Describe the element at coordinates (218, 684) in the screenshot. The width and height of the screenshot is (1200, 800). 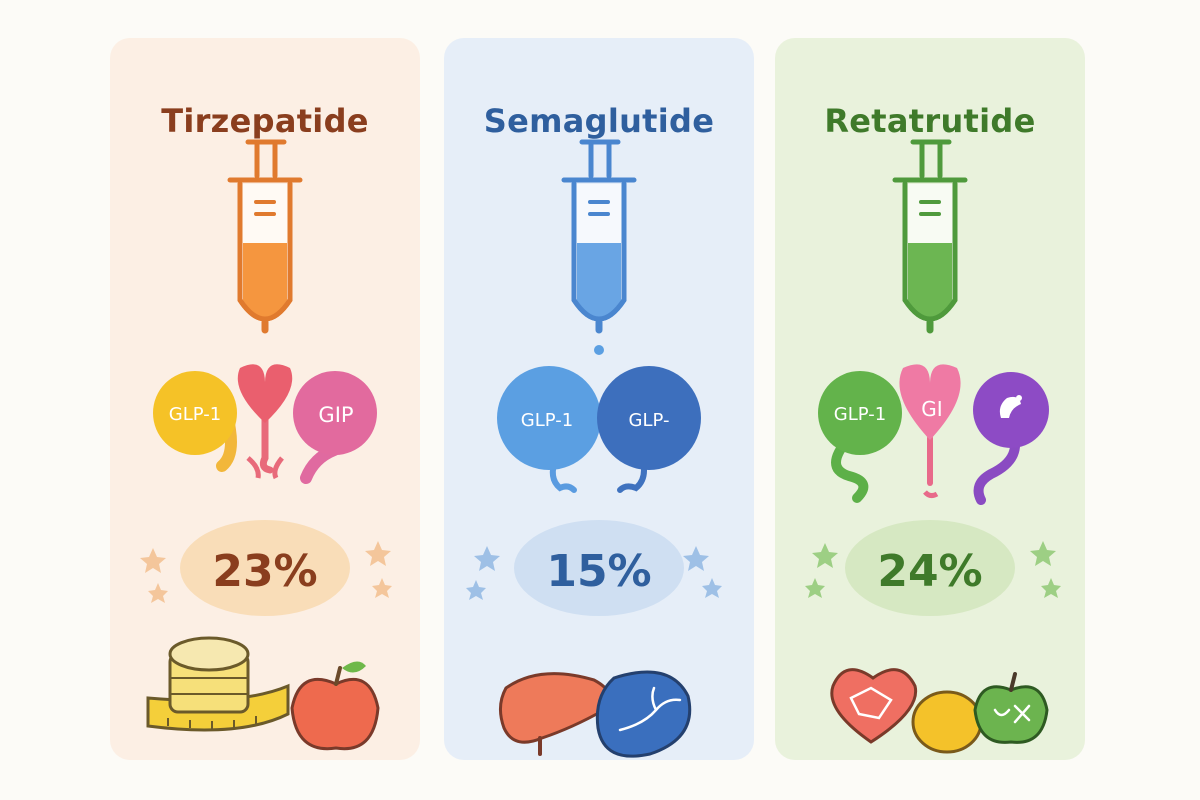
I see `measuring-tape-icon` at that location.